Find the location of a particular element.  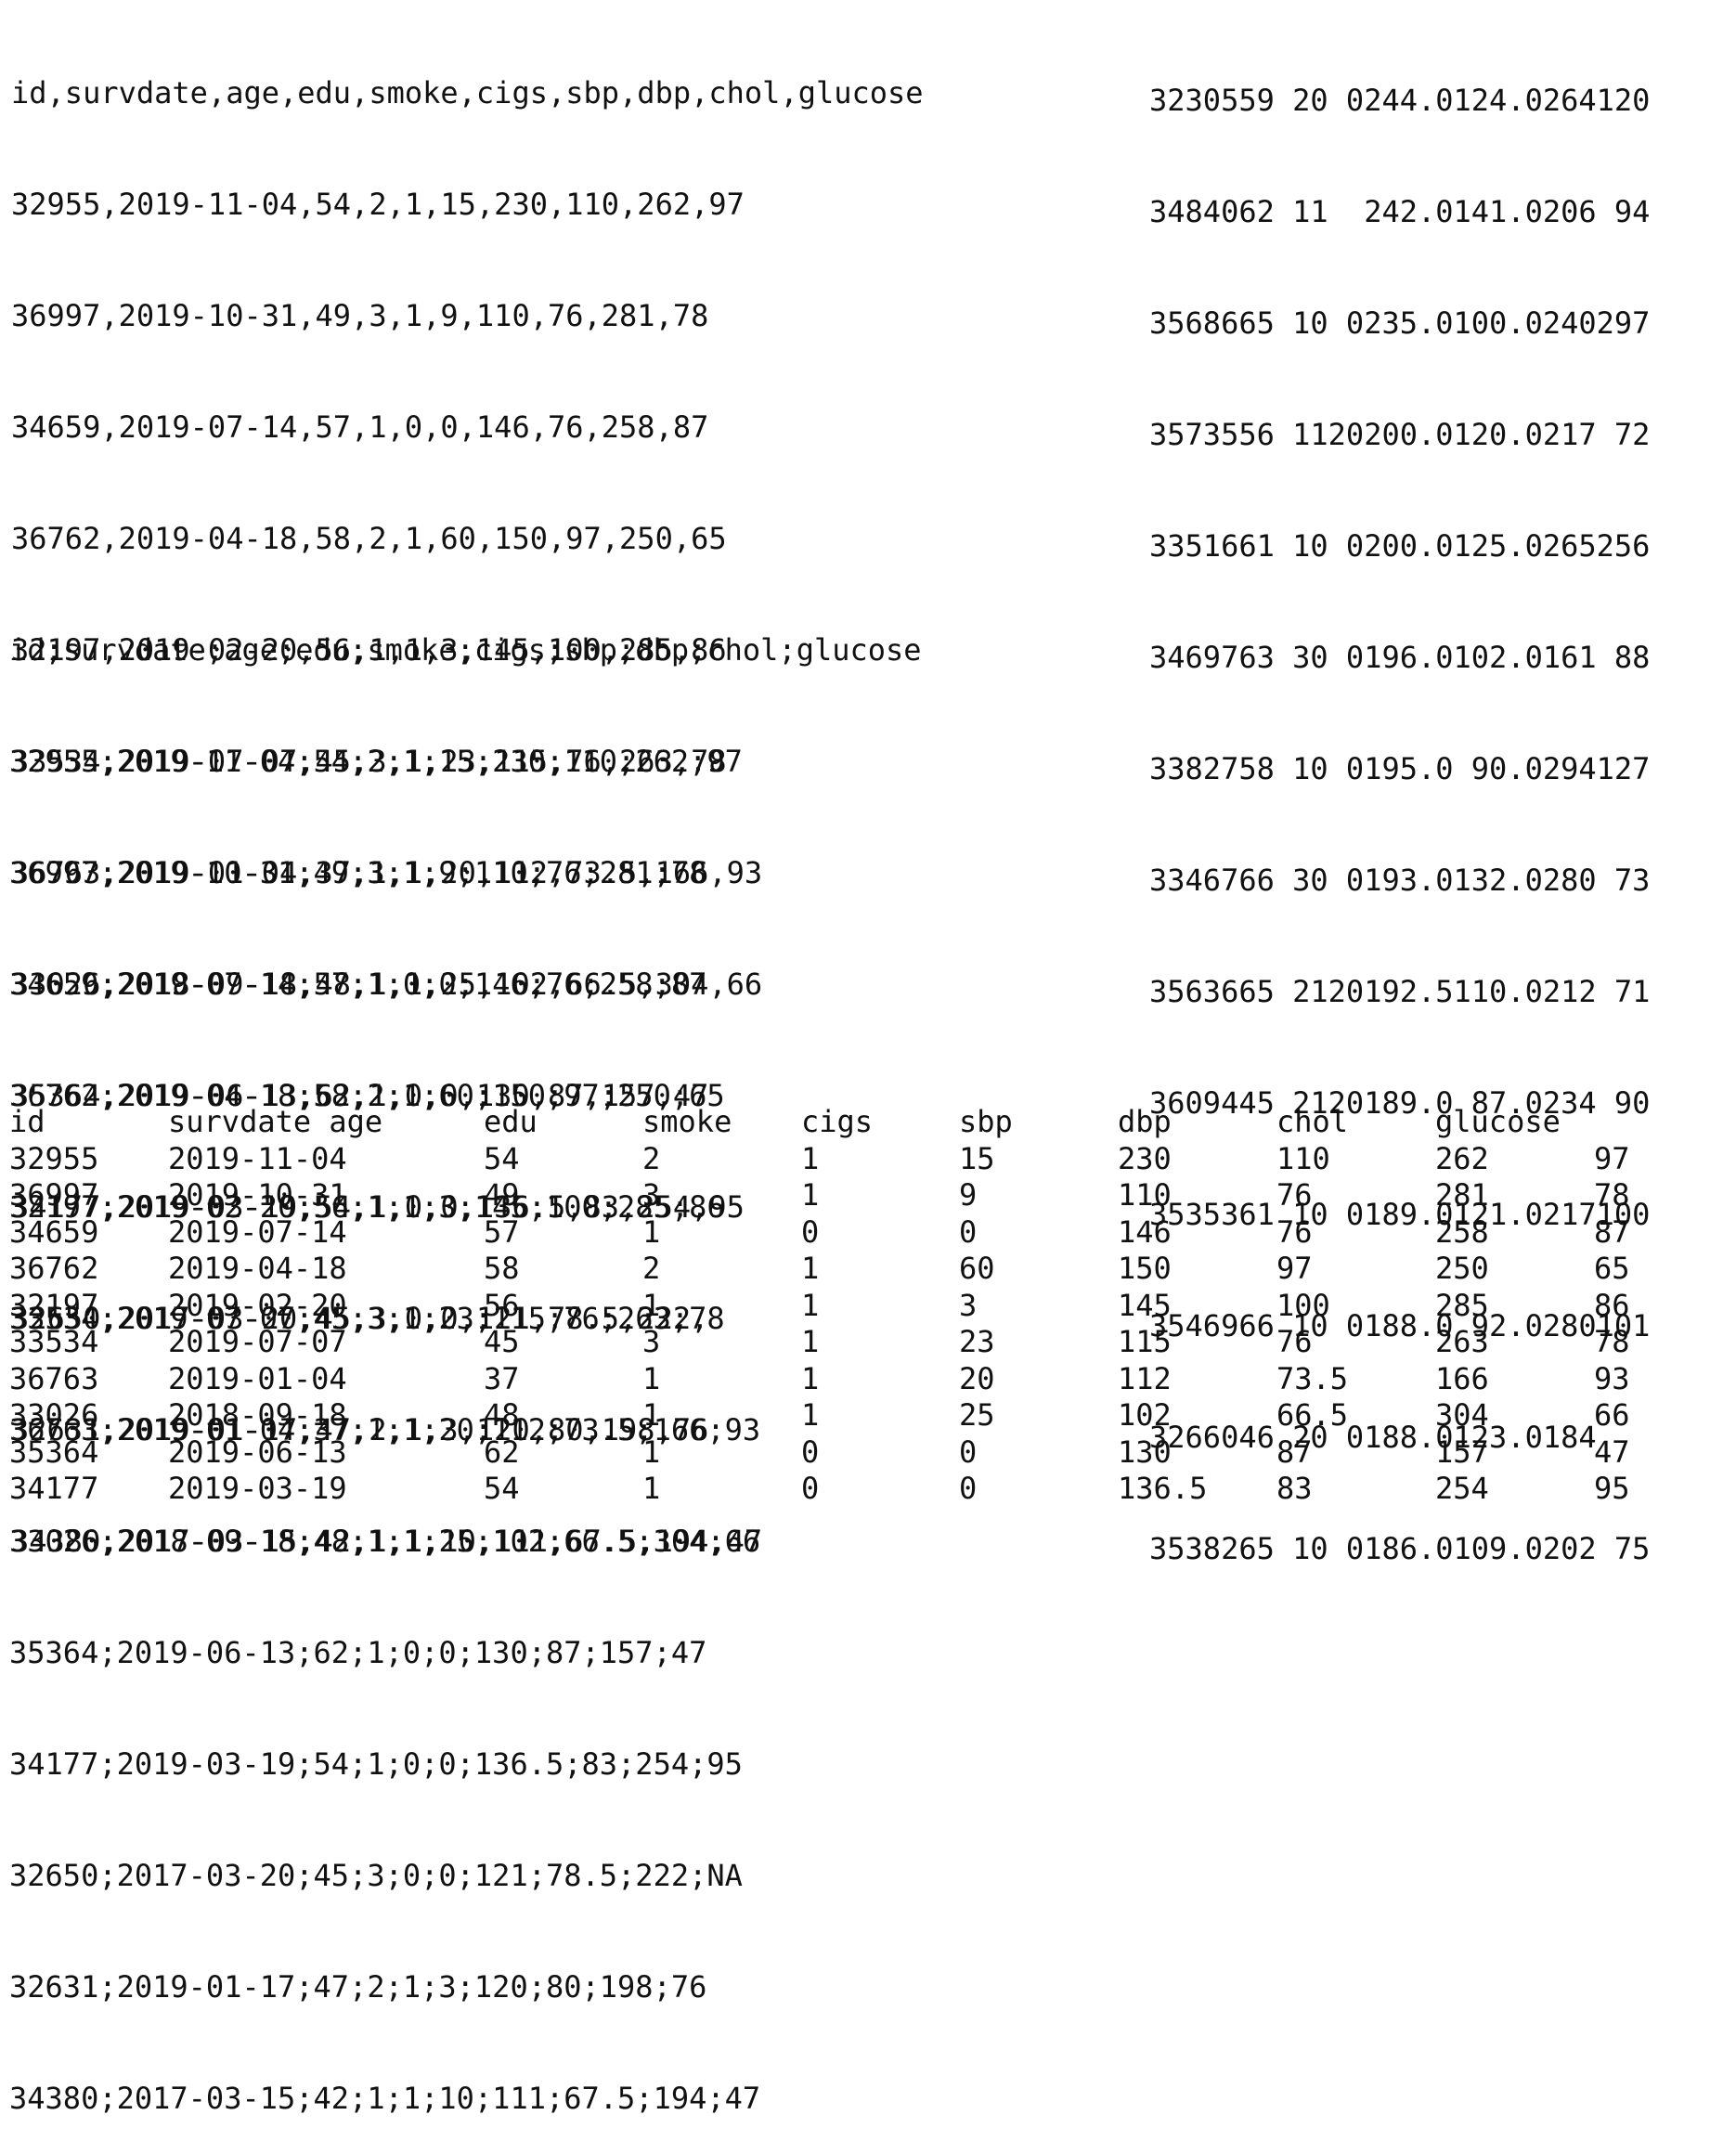

comma-line: 35364,2019-06-13,62,1,0,0,130,87,157,47 is located at coordinates (360, 1095).